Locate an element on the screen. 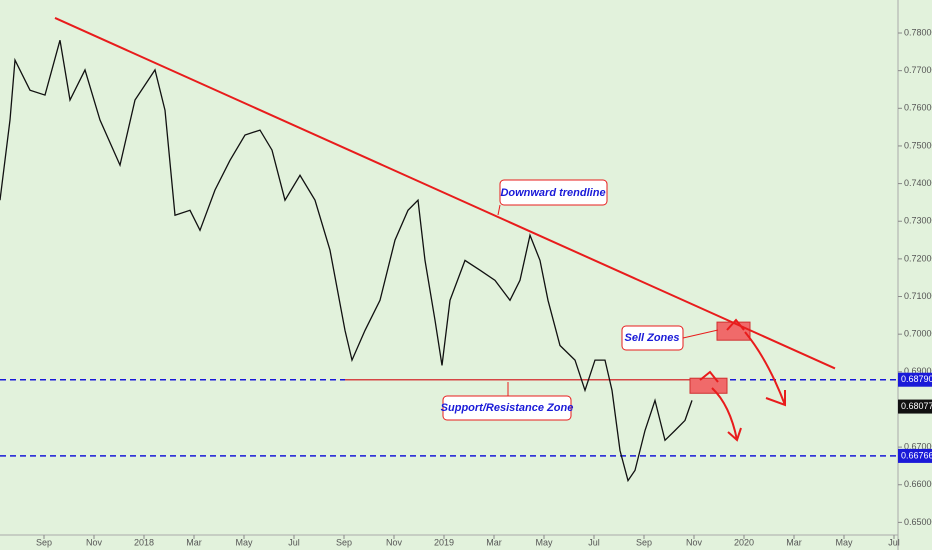 This screenshot has width=932, height=550. last-price-tag is located at coordinates (915, 406).